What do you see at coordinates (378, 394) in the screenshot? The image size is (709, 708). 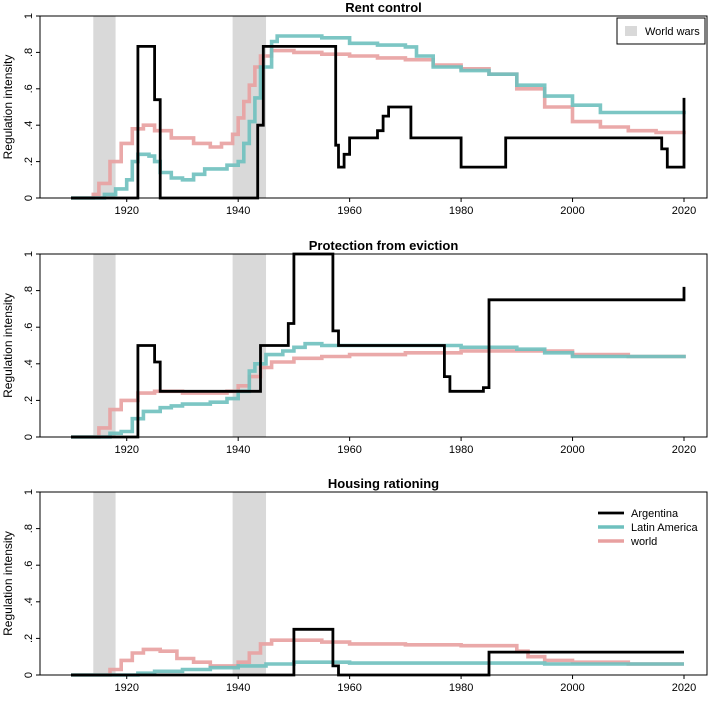 I see `series-line-world` at bounding box center [378, 394].